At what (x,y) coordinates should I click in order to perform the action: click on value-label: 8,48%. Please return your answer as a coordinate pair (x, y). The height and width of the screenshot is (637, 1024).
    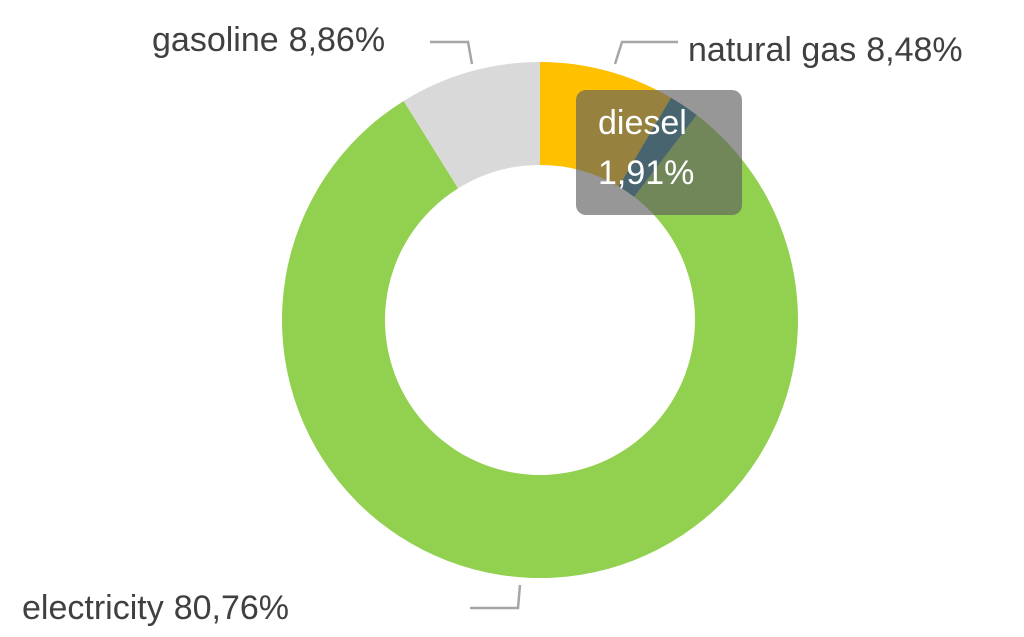
    Looking at the image, I should click on (914, 50).